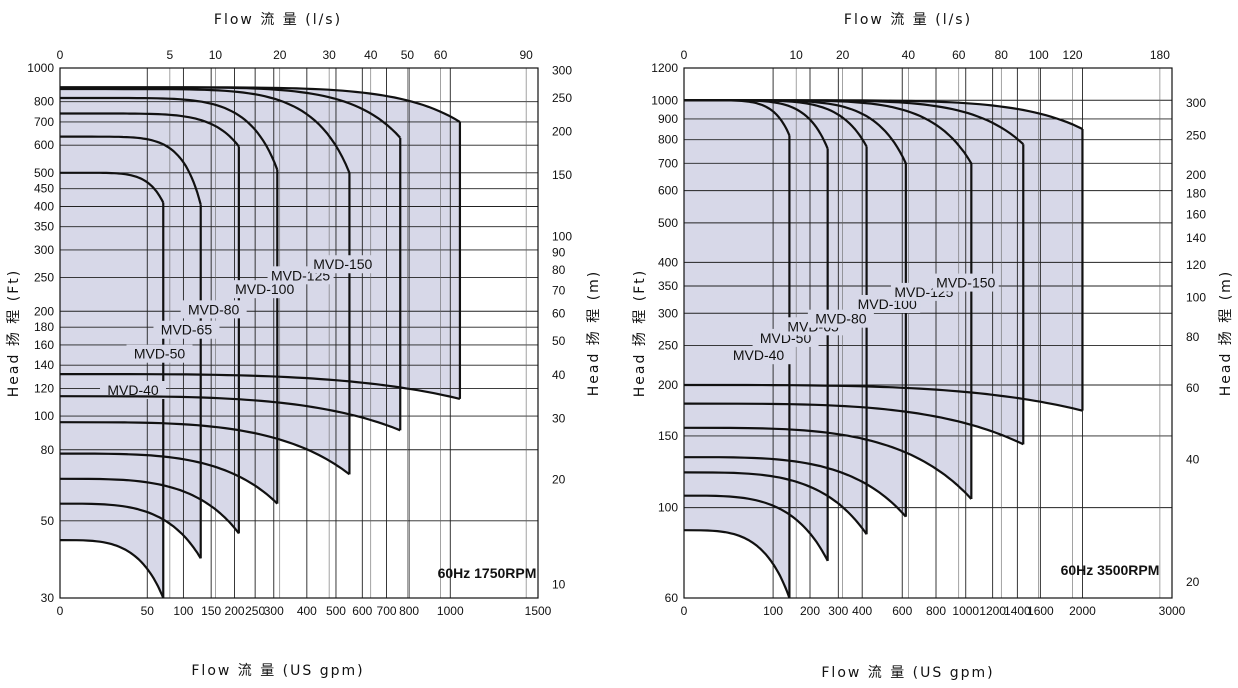 This screenshot has height=688, width=1238. I want to click on left-tick-label: 700, so click(668, 163).